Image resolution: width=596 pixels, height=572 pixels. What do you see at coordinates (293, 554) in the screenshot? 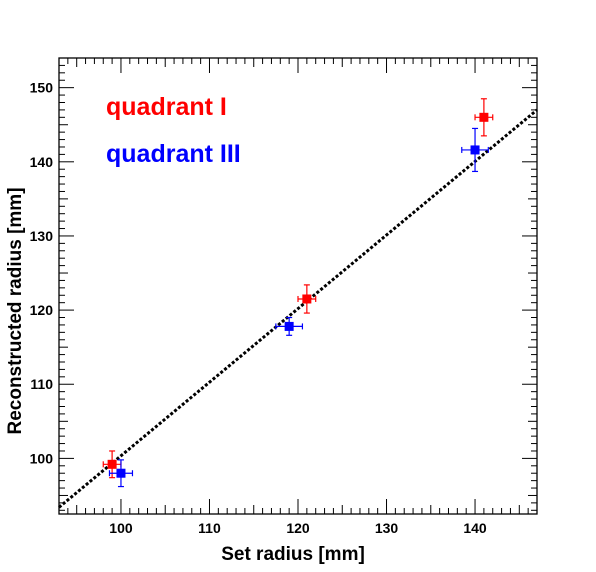
I see `x-axis-label: Set radius [mm]` at bounding box center [293, 554].